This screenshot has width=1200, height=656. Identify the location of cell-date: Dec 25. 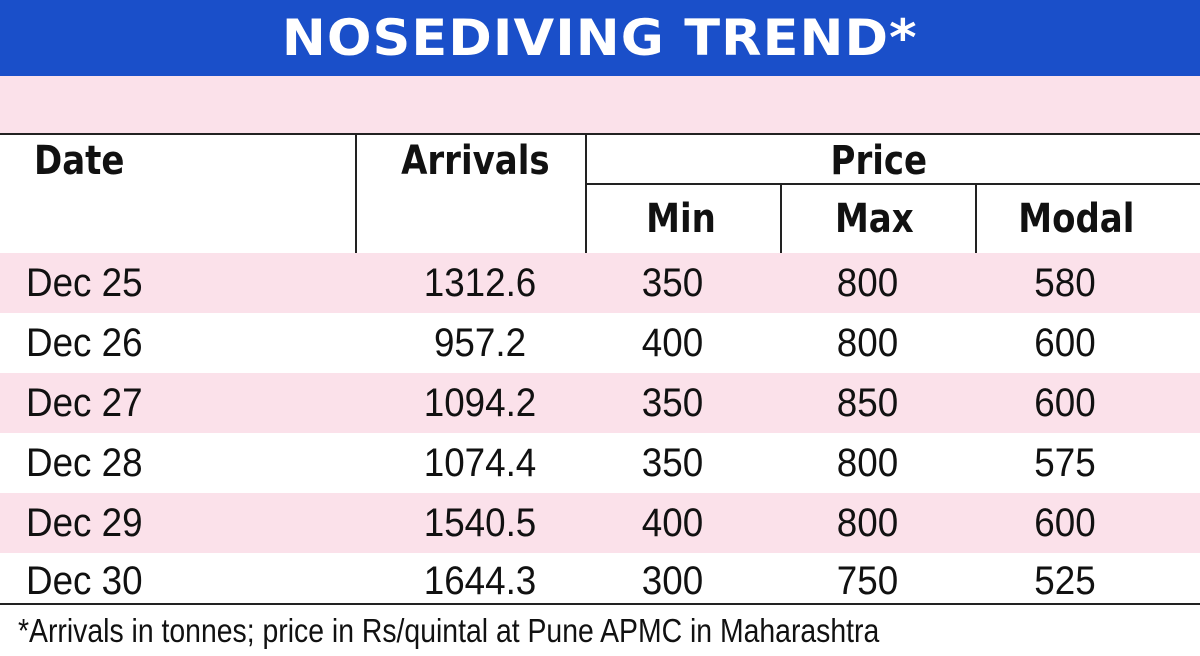
(84, 283).